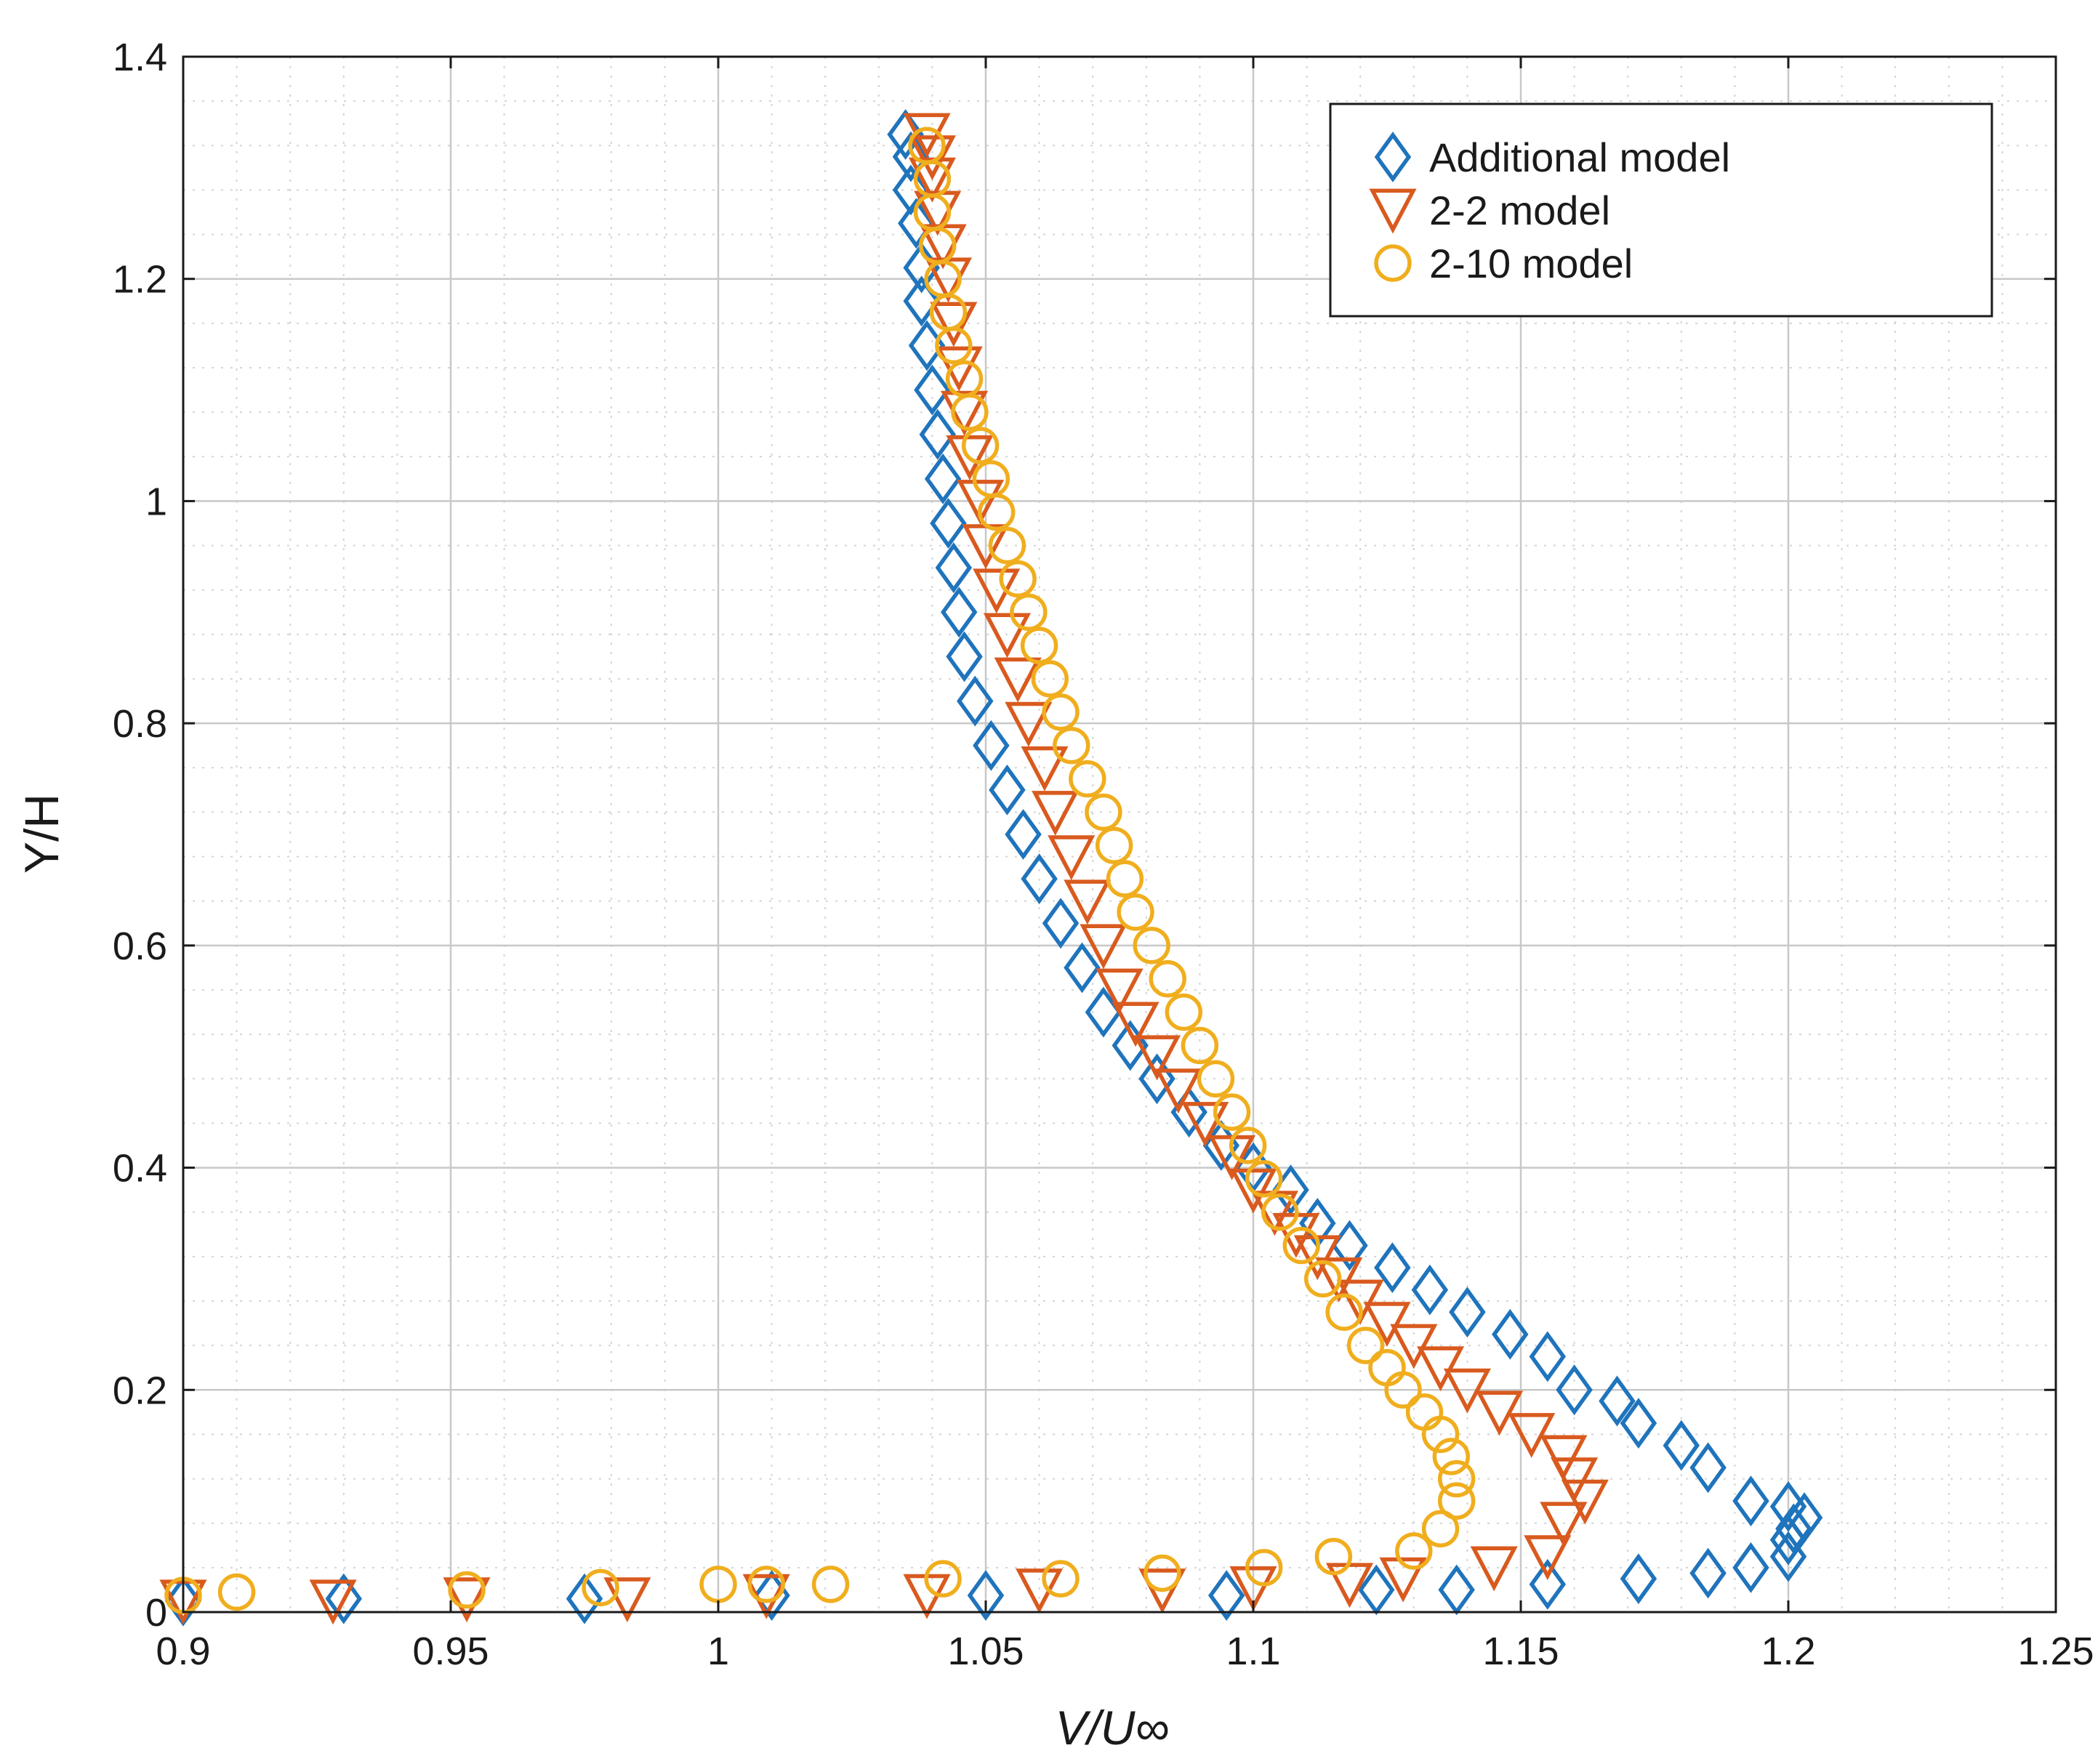 The height and width of the screenshot is (1764, 2098). Describe the element at coordinates (450, 1652) in the screenshot. I see `x-tick-label: 0.95` at that location.